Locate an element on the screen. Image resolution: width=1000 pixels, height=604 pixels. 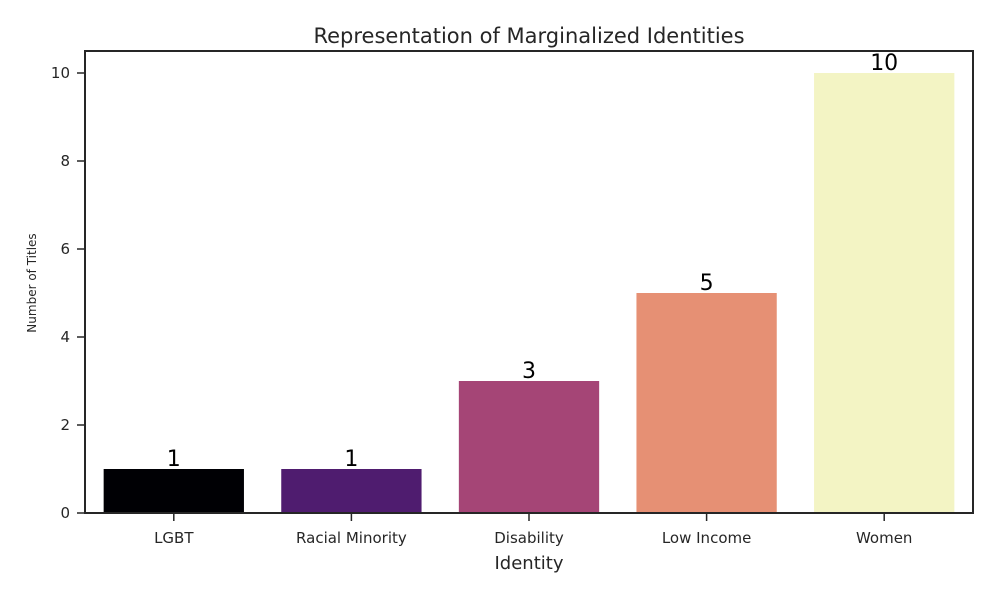
x-tick-label: Disability is located at coordinates (529, 538).